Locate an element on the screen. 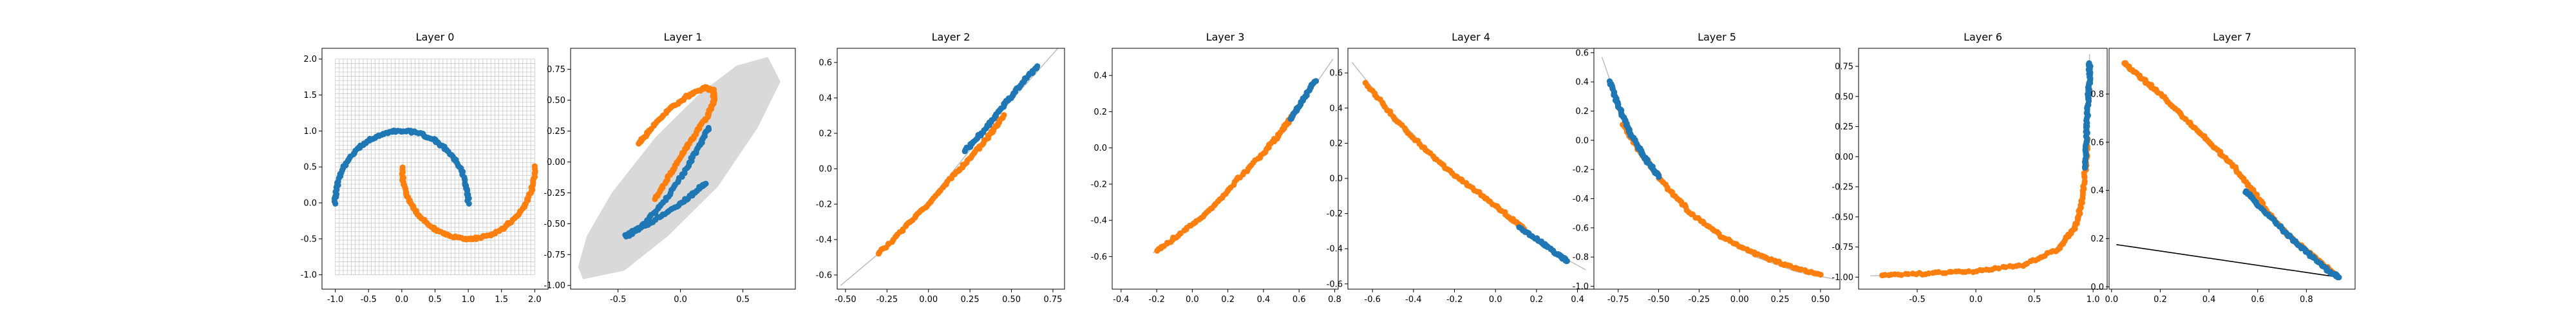 The height and width of the screenshot is (322, 2576). y-tick-label: -0.75 is located at coordinates (1843, 248).